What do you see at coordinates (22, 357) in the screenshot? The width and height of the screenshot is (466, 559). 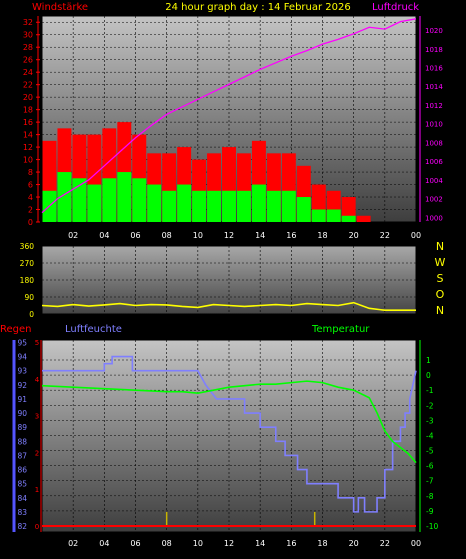 I see `humidity-y-tick-label: 94` at bounding box center [22, 357].